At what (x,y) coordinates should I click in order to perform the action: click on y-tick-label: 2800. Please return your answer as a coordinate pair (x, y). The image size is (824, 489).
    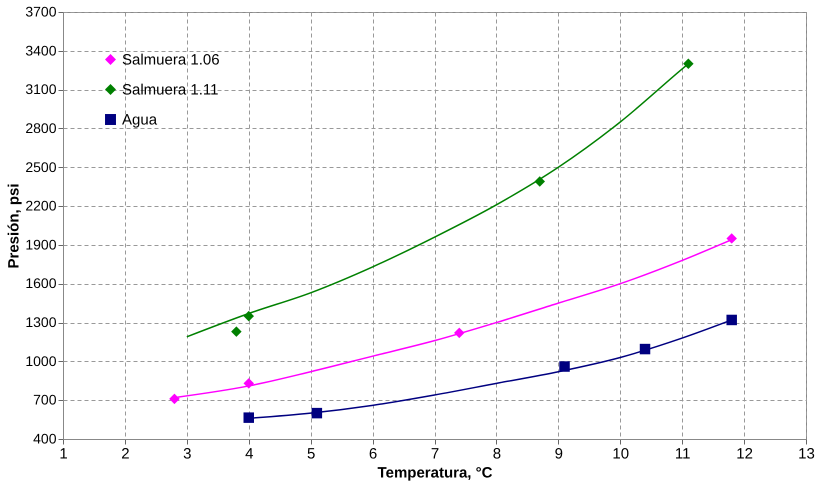
    Looking at the image, I should click on (41, 128).